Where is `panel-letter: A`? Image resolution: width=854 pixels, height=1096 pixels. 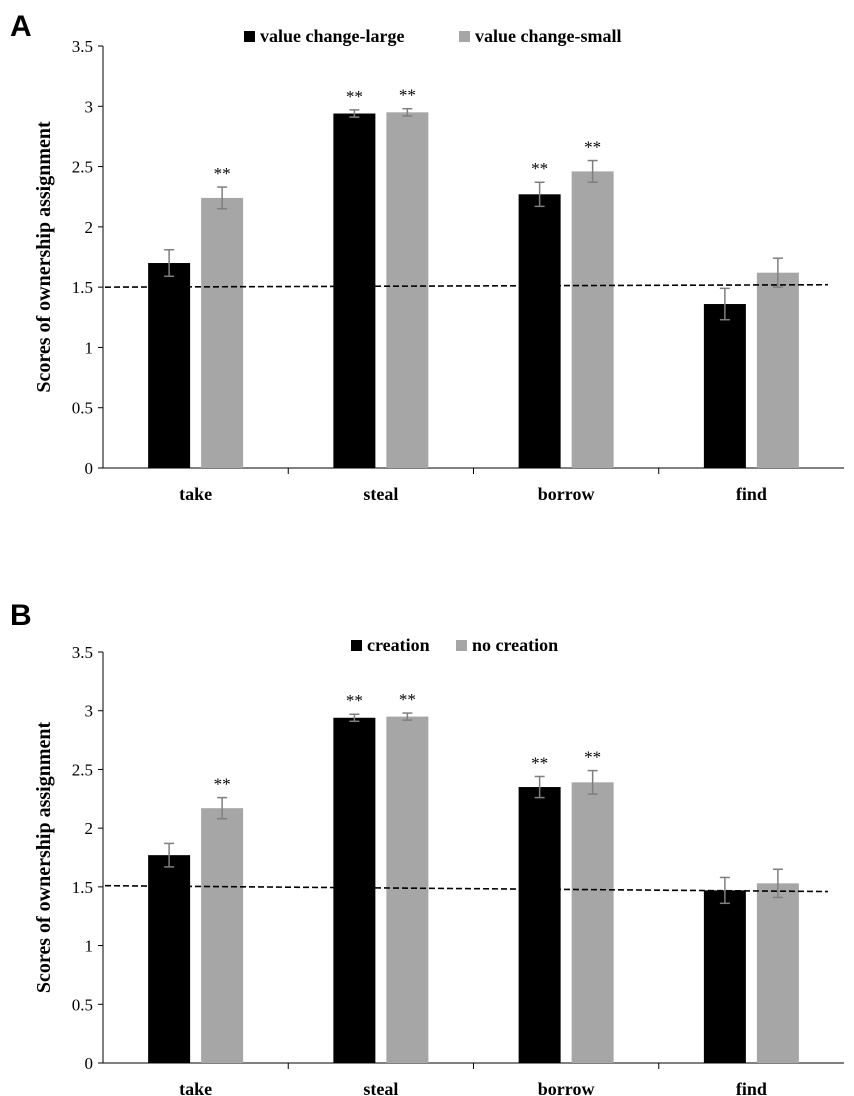 panel-letter: A is located at coordinates (21, 26).